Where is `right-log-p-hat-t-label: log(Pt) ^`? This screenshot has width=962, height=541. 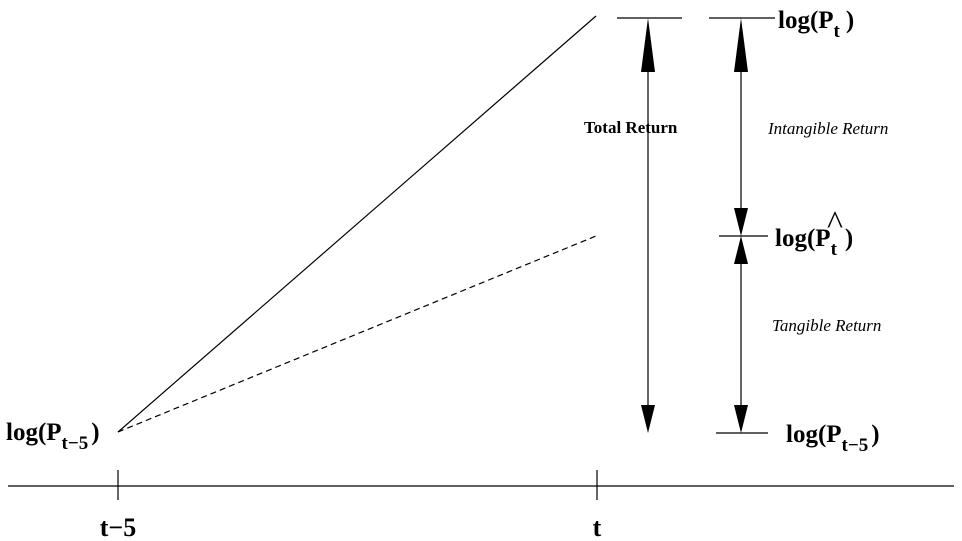
right-log-p-hat-t-label: log(Pt) ^ is located at coordinates (814, 232).